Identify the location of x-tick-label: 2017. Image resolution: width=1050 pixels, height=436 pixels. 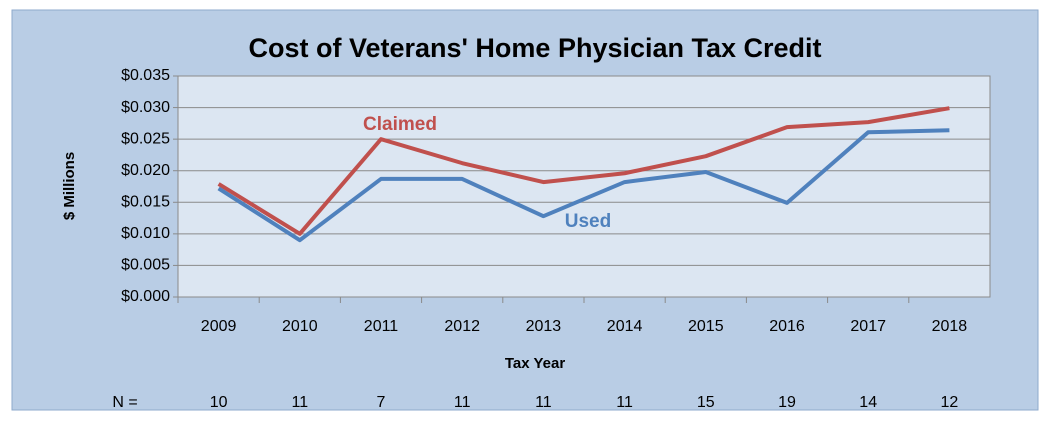
(868, 326).